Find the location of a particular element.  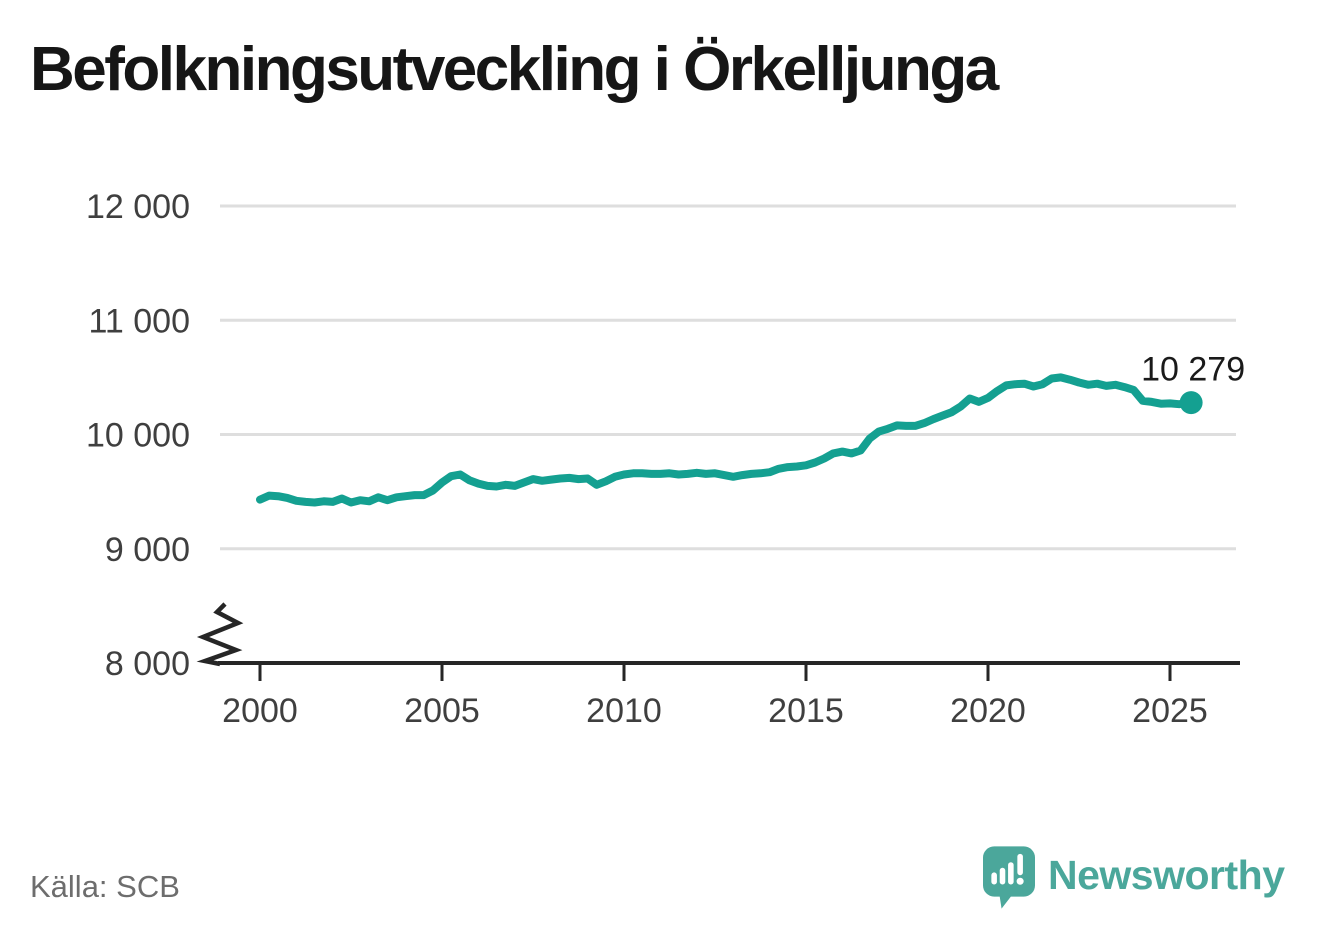

newsworthy-branding: Newsworthy is located at coordinates (1134, 878).